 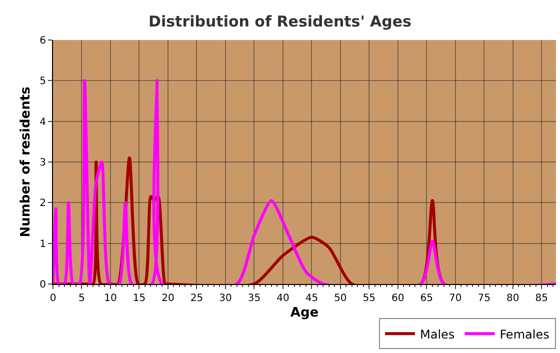 What do you see at coordinates (139, 298) in the screenshot?
I see `x-tick-label: 15` at bounding box center [139, 298].